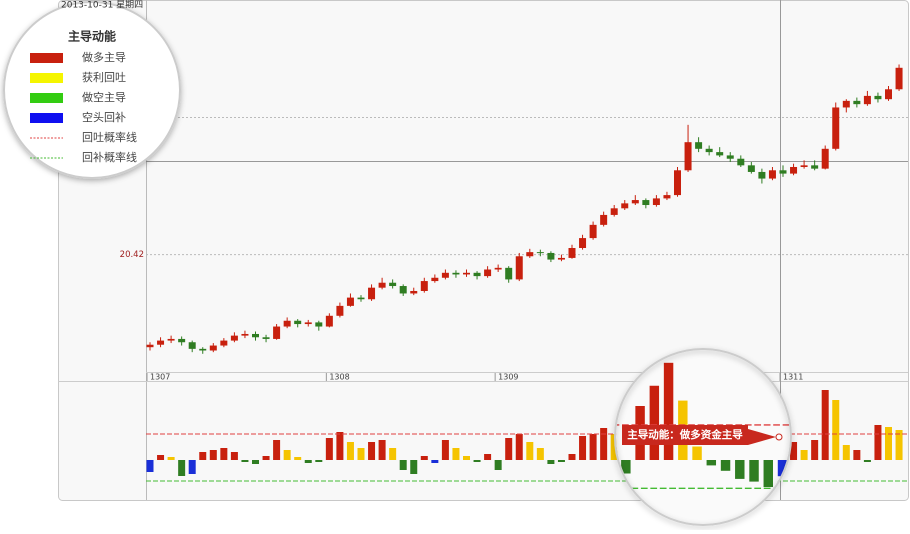 Image resolution: width=910 pixels, height=534 pixels. What do you see at coordinates (779, 437) in the screenshot?
I see `tooltip-dot` at bounding box center [779, 437].